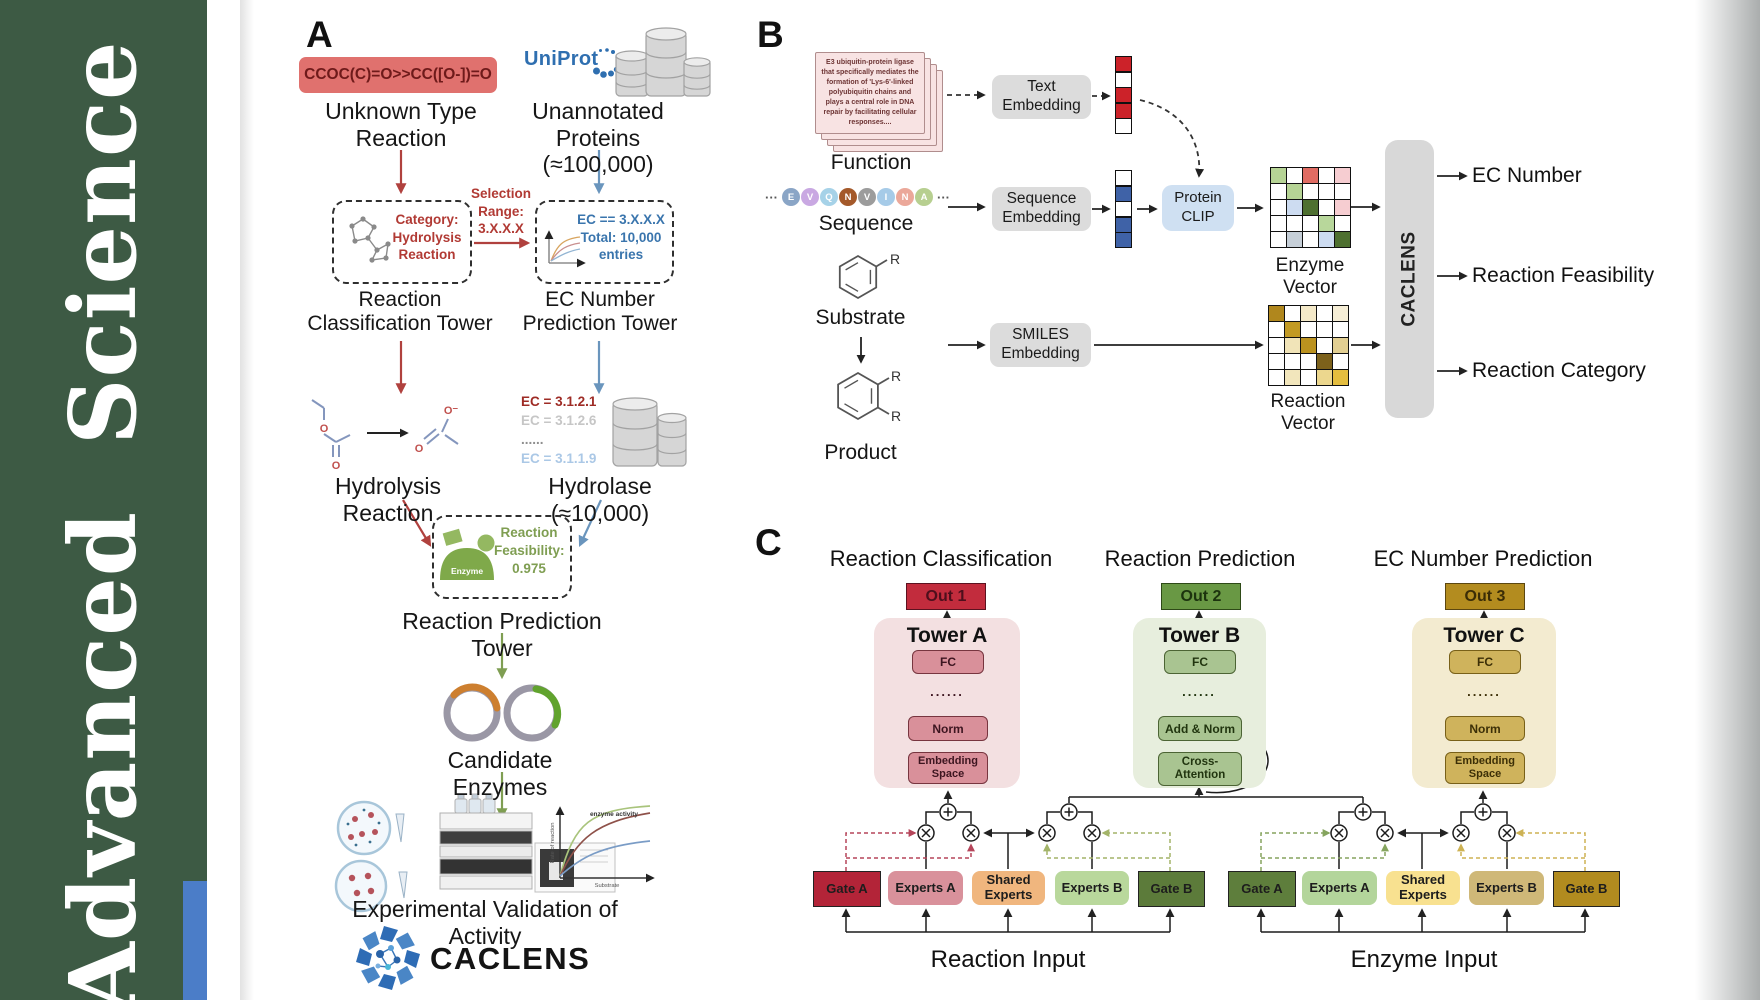  Describe the element at coordinates (437, 430) in the screenshot. I see `acetate-molecule: O⁻ O` at that location.